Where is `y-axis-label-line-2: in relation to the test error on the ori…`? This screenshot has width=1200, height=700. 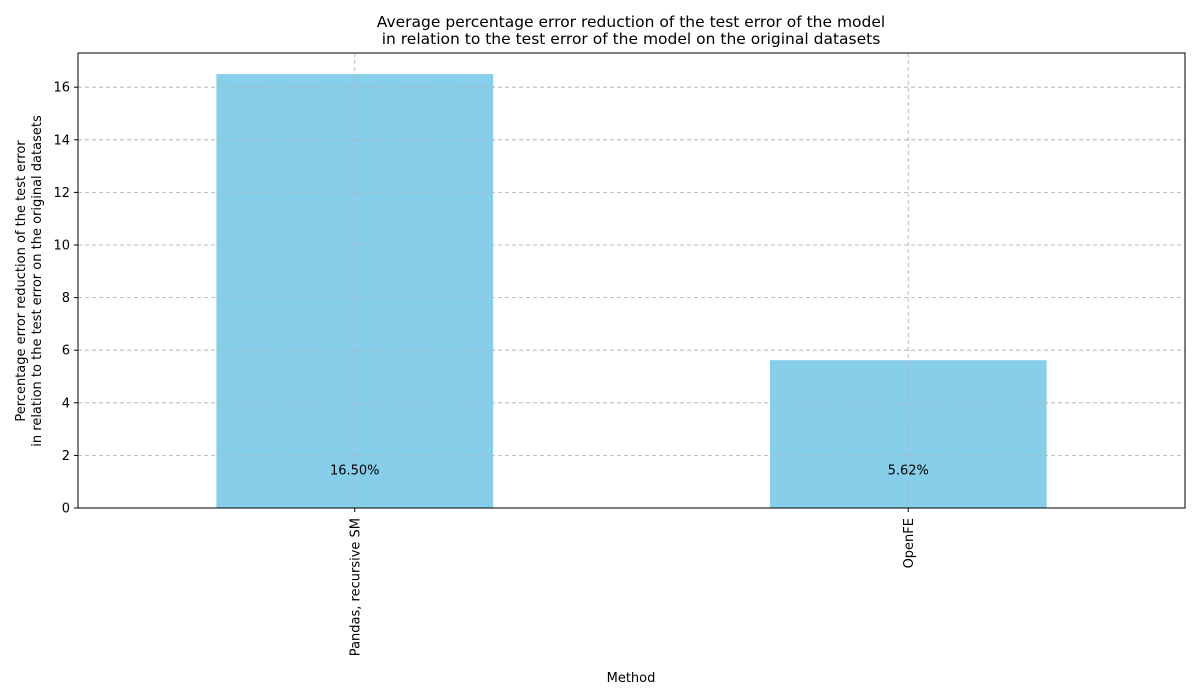
y-axis-label-line-2: in relation to the test error on the ori… is located at coordinates (37, 281).